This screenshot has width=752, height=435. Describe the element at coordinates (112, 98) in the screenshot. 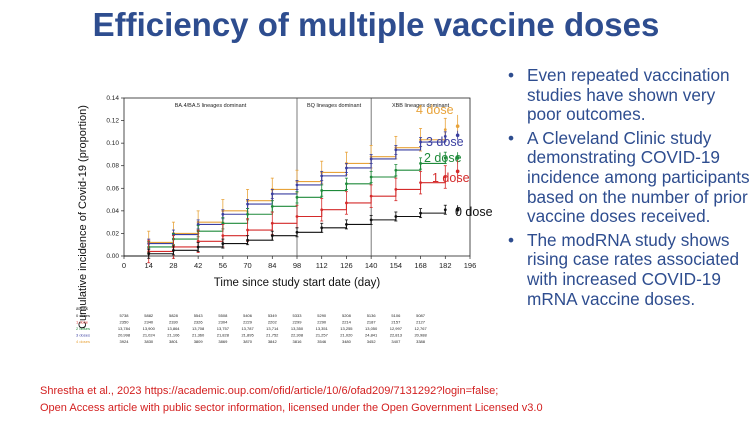

I see `y-tick-label: 0.14` at that location.